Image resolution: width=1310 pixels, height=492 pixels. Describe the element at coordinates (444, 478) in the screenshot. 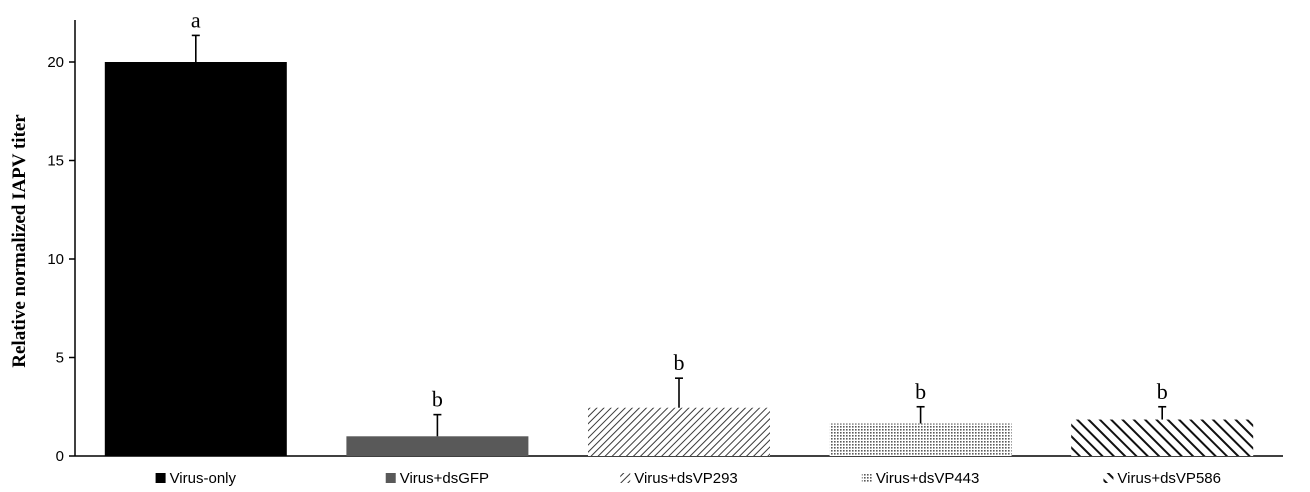

I see `x-tick-label: Virus+dsGFP` at that location.